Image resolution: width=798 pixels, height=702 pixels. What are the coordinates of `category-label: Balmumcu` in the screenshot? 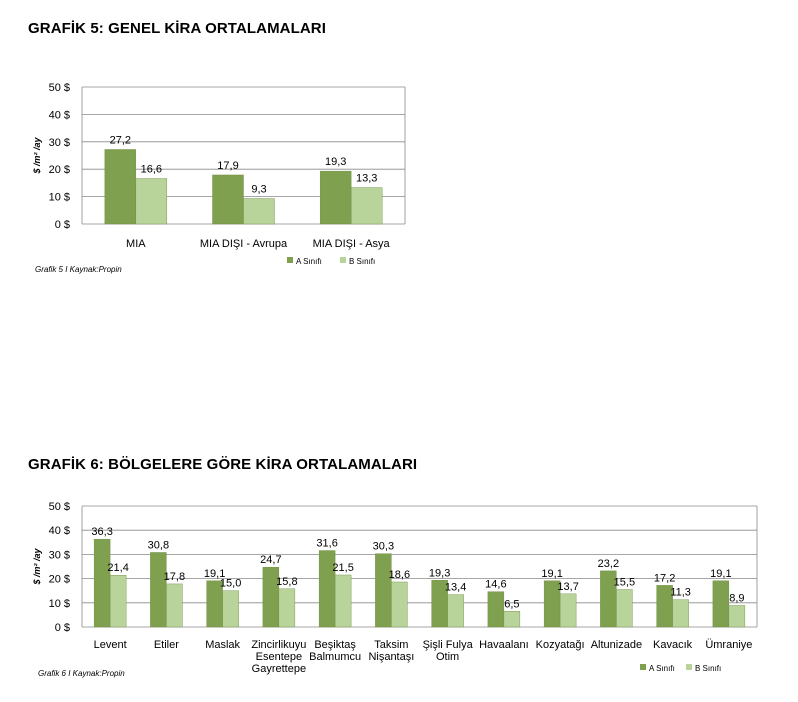 It's located at (335, 657).